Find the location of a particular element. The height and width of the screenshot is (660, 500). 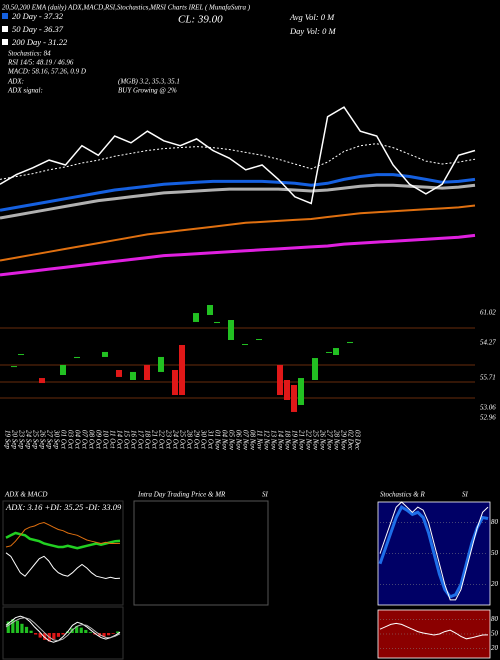

x-tick-label: 25 Sep is located at coordinates (35, 439).